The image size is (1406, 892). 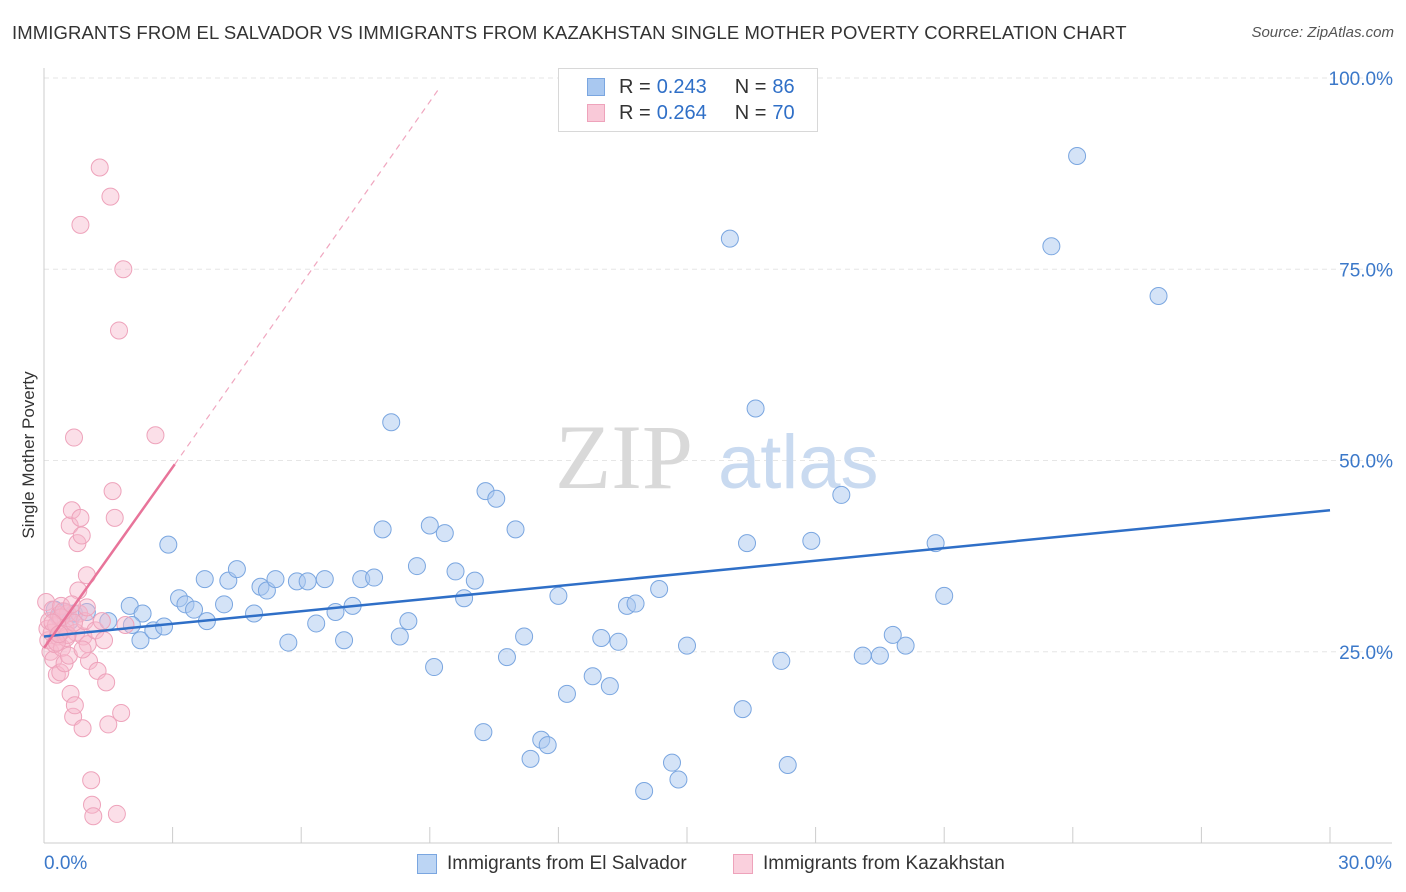 I want to click on trend-line-kazakhstan, so click(x=109, y=556).